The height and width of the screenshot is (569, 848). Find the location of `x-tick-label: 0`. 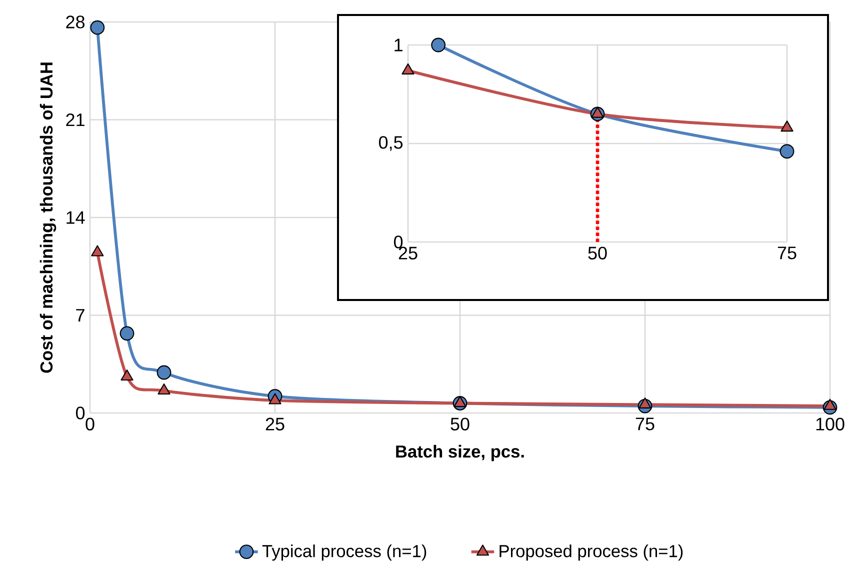

x-tick-label: 0 is located at coordinates (90, 424).